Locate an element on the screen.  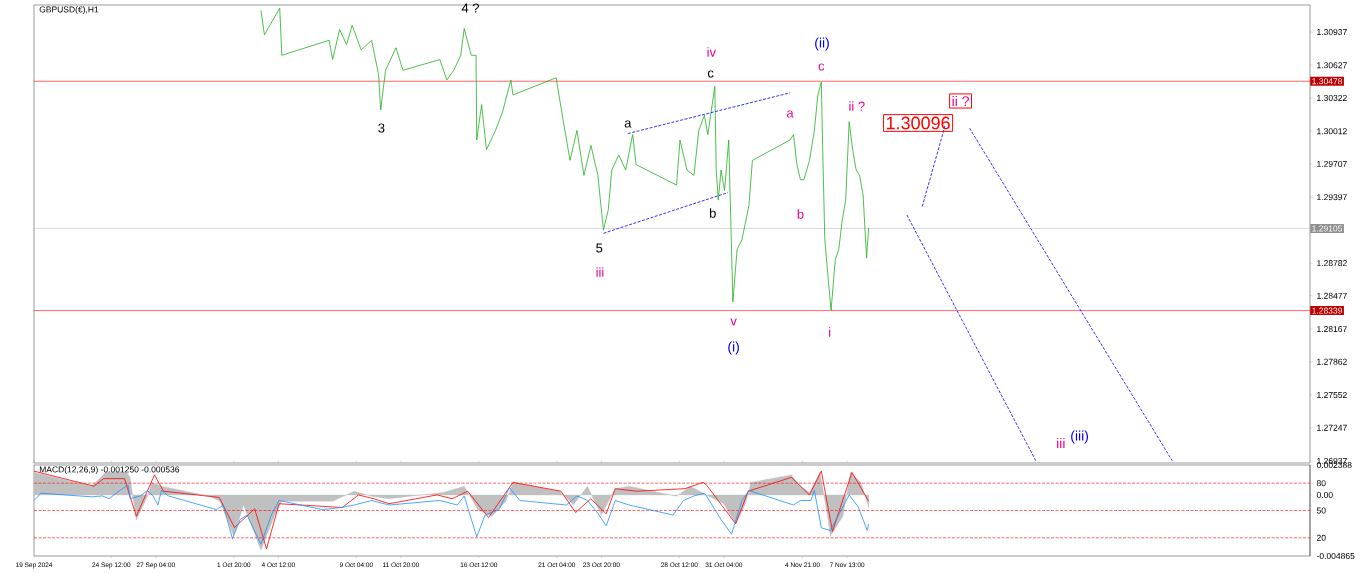
annotation: v is located at coordinates (733, 322).